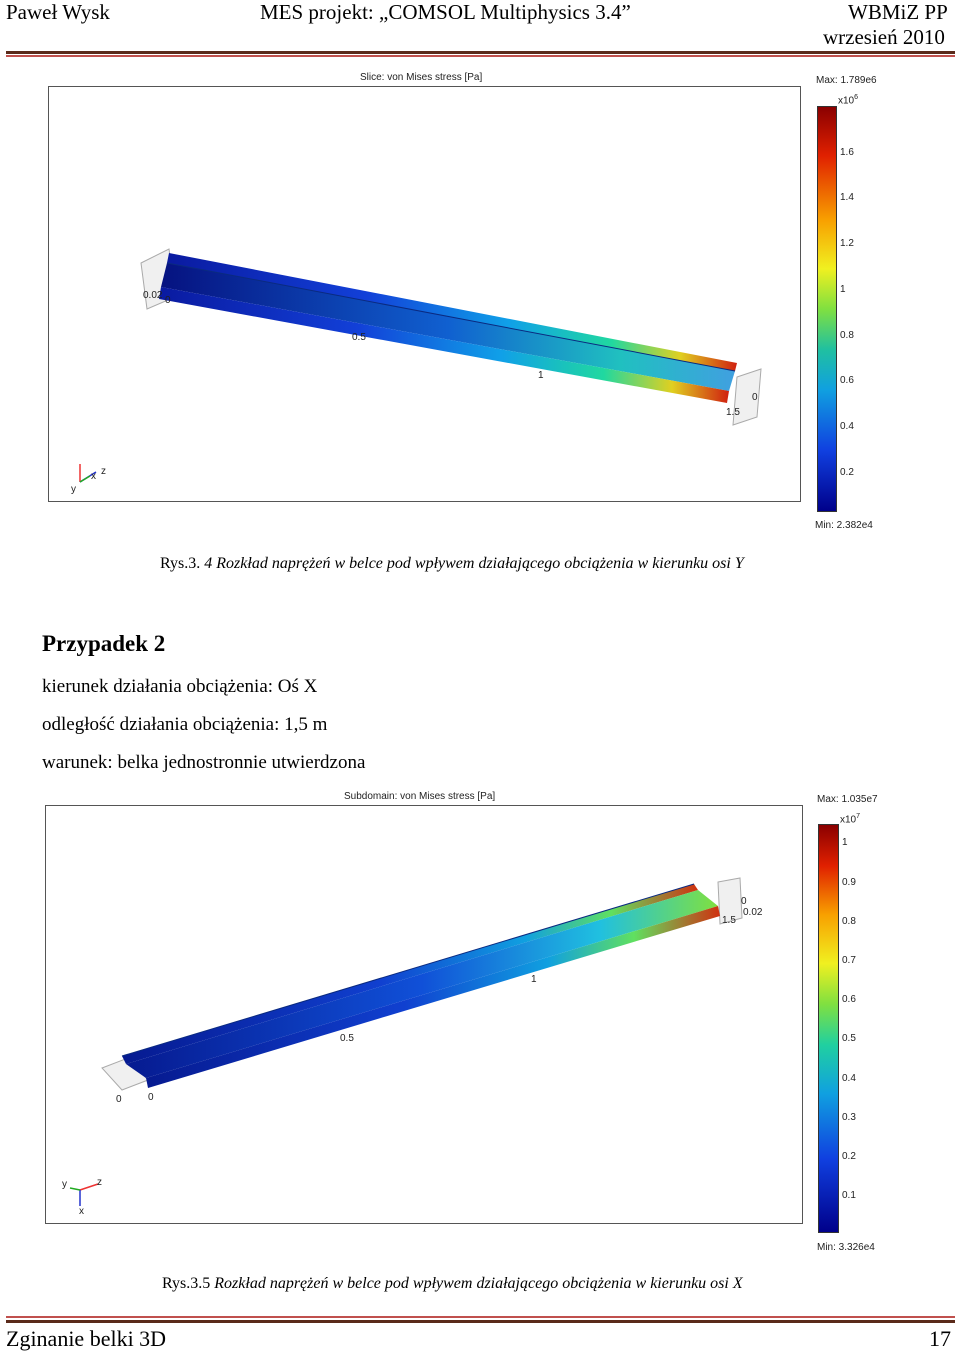  What do you see at coordinates (849, 1156) in the screenshot?
I see `figure2-colorbar-tick: 0.2` at bounding box center [849, 1156].